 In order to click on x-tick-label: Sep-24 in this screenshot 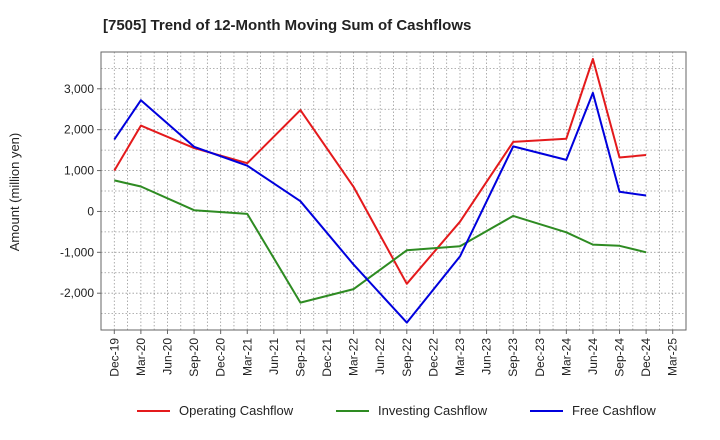, I will do `click(620, 357)`.